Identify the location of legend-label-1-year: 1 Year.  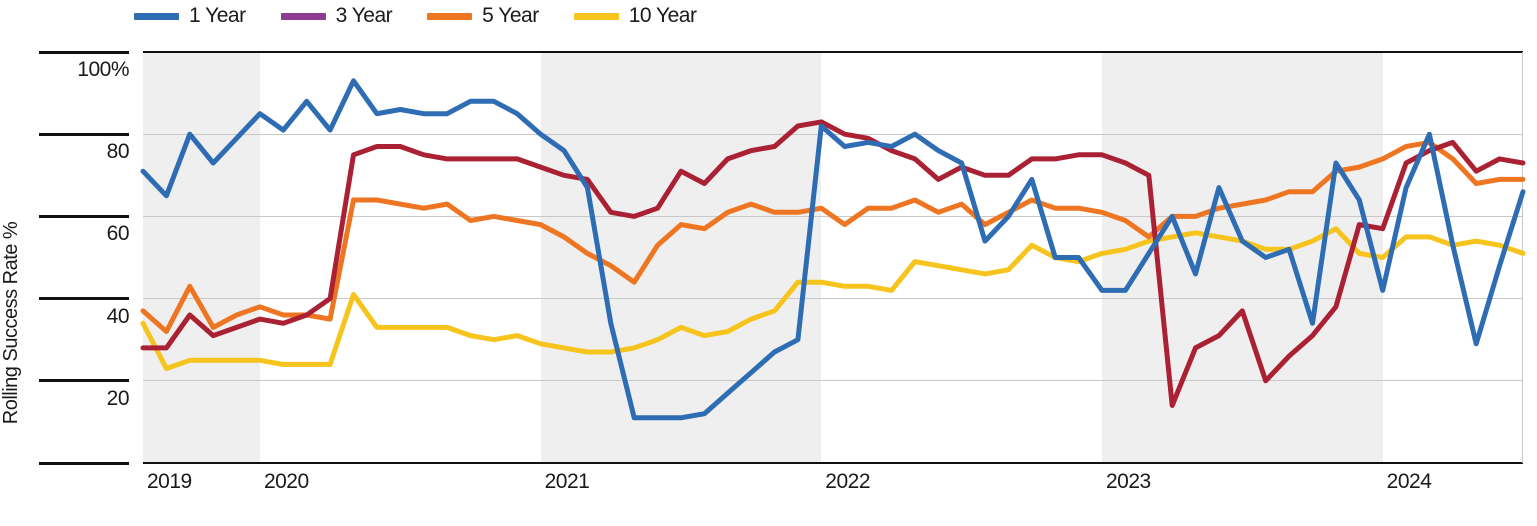
(217, 15).